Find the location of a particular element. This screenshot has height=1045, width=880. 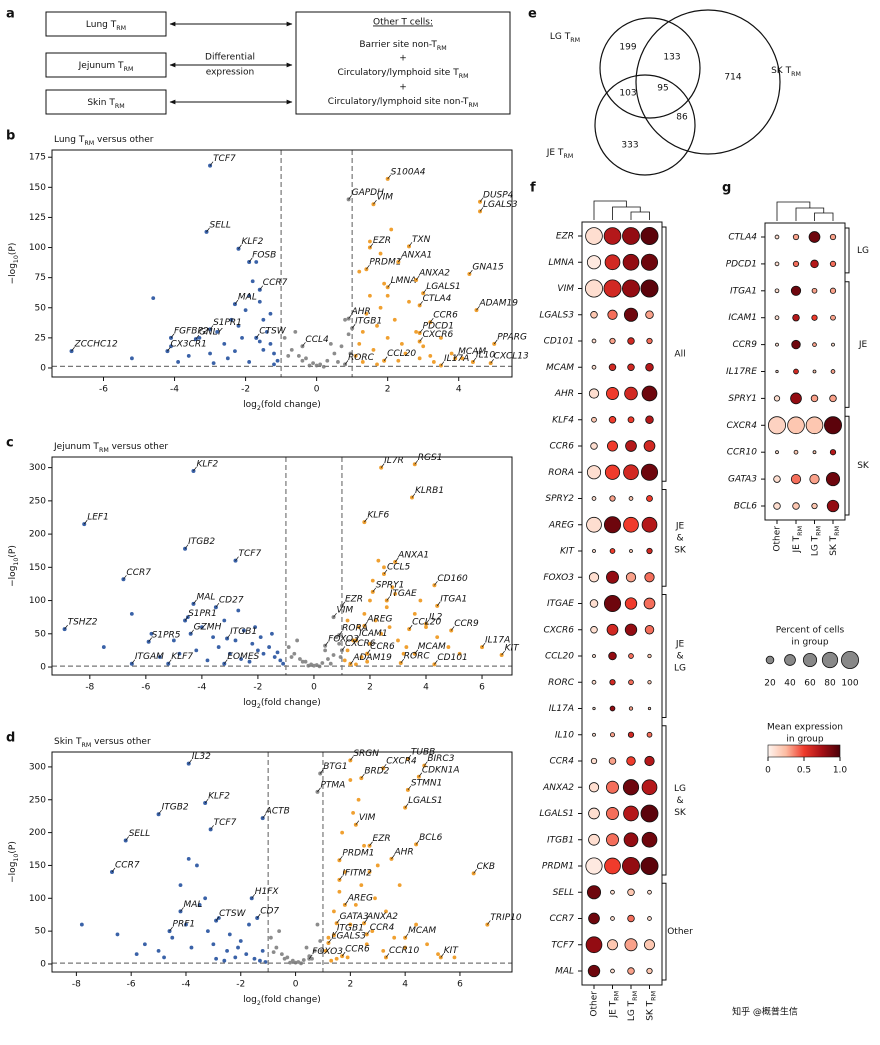

gene-label: CCL20 is located at coordinates (426, 623).